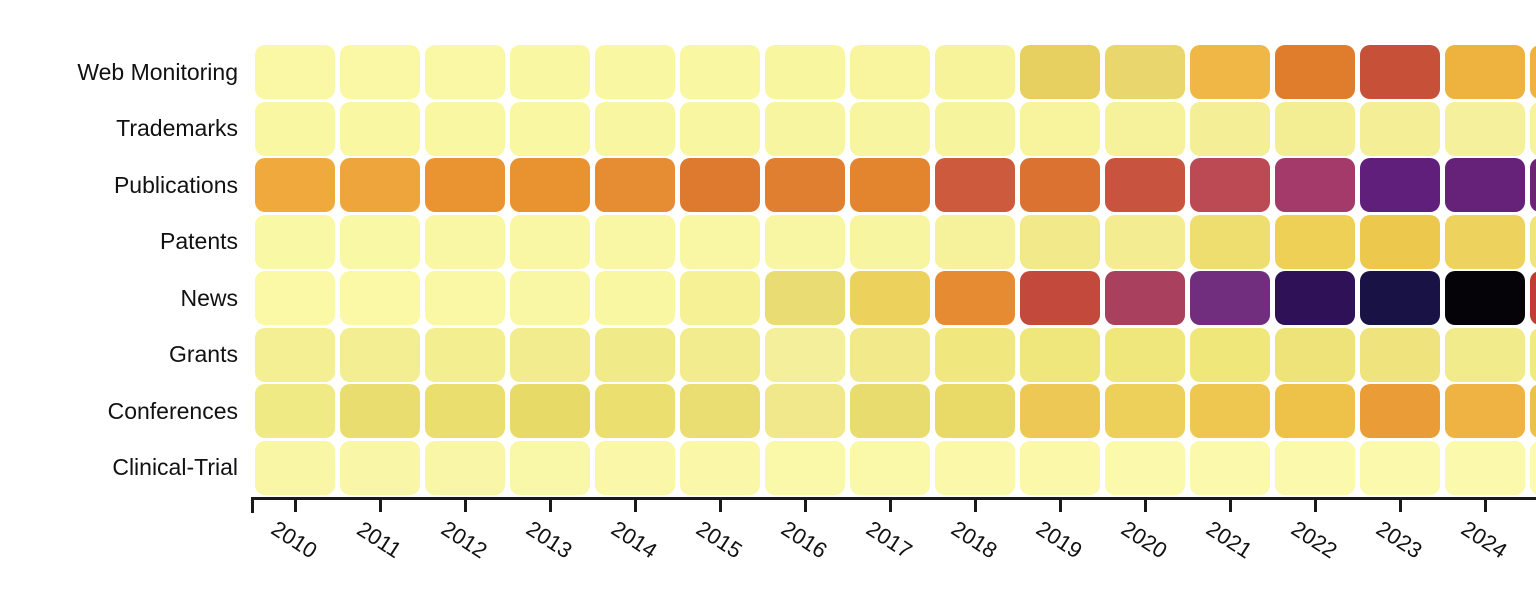 This screenshot has width=1536, height=609. I want to click on heatmap-cell-news-2013, so click(550, 298).